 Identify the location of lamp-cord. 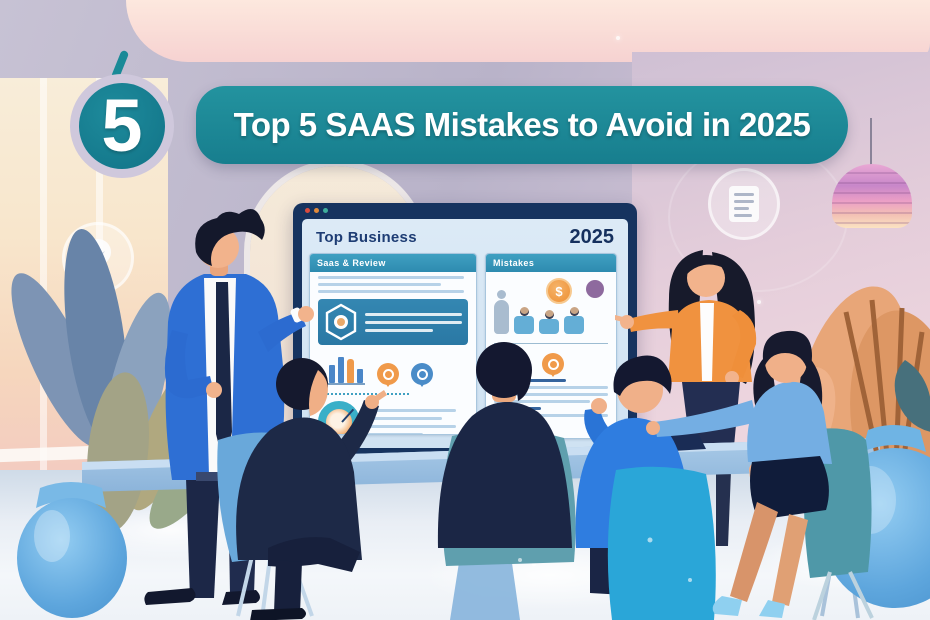
(871, 142).